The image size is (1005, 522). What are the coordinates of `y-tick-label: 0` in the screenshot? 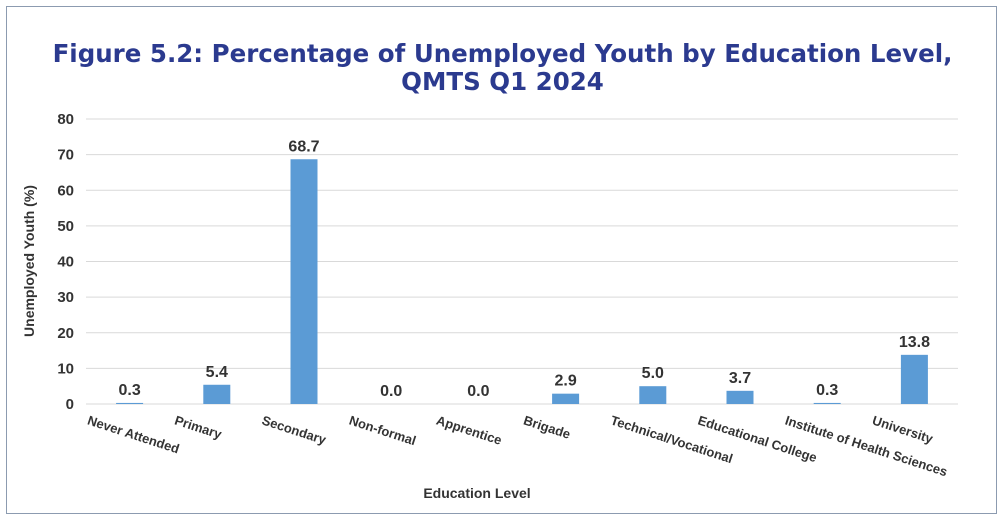 It's located at (70, 404).